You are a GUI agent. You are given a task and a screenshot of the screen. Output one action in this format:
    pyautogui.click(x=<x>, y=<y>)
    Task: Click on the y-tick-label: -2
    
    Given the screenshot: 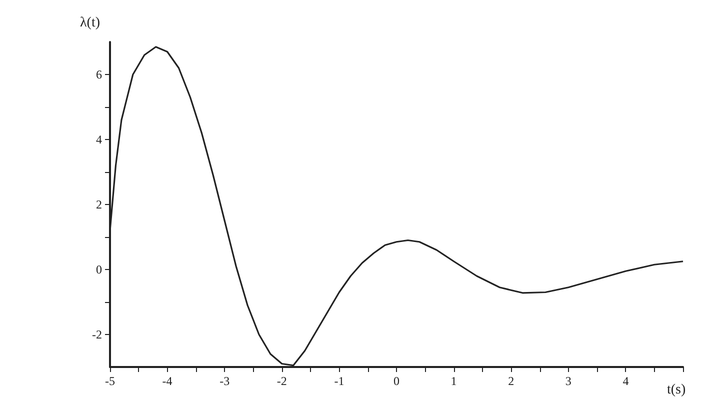 What is the action you would take?
    pyautogui.click(x=97, y=335)
    